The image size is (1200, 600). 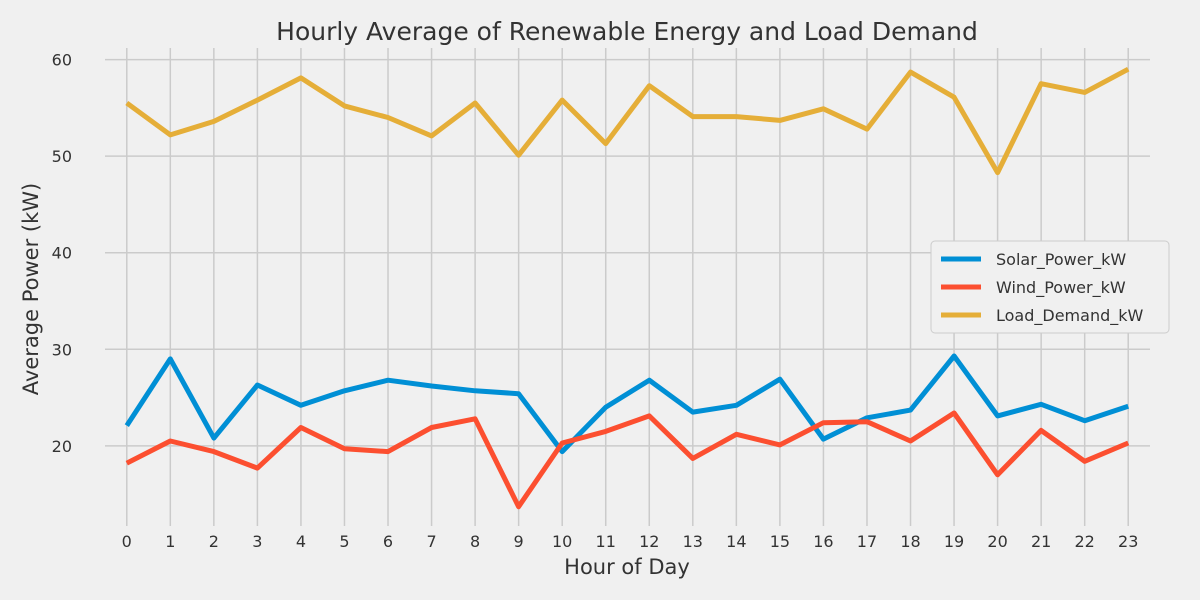 I want to click on x-tick-label: 1, so click(x=170, y=541).